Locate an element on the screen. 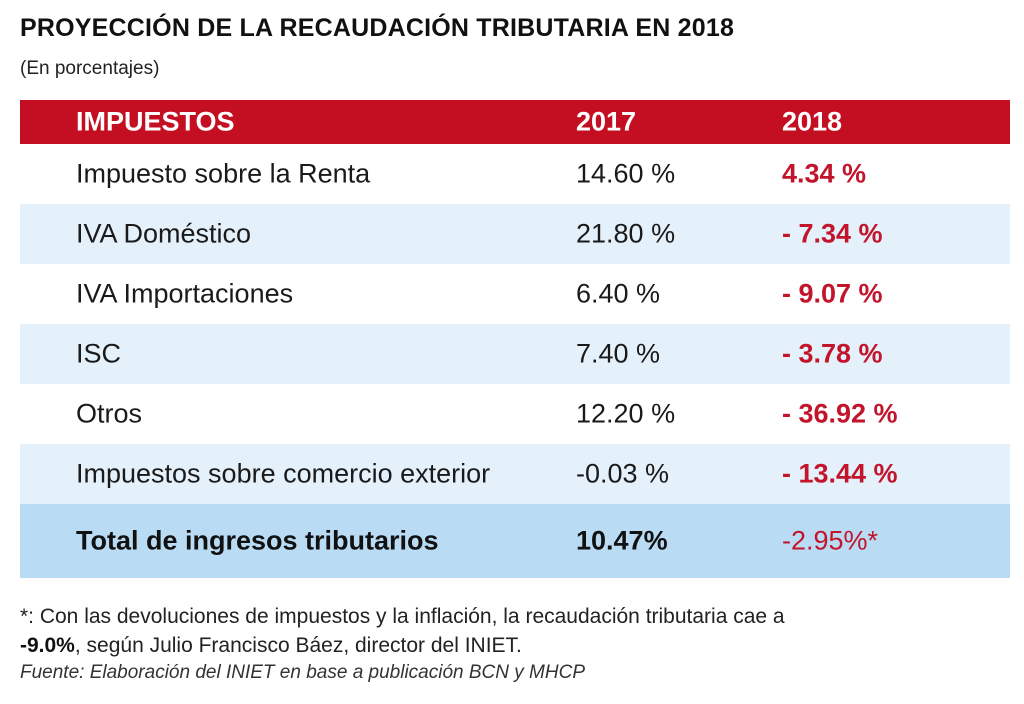  row-value-2017: -0.03 % is located at coordinates (623, 473).